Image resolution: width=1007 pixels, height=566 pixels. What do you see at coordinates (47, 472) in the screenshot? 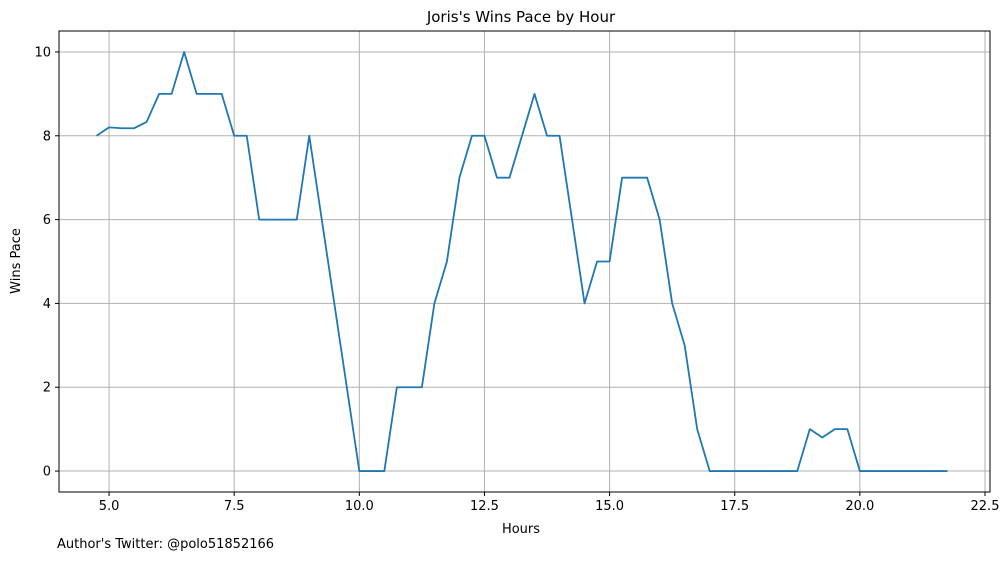
I see `y-tick-label: 0` at bounding box center [47, 472].